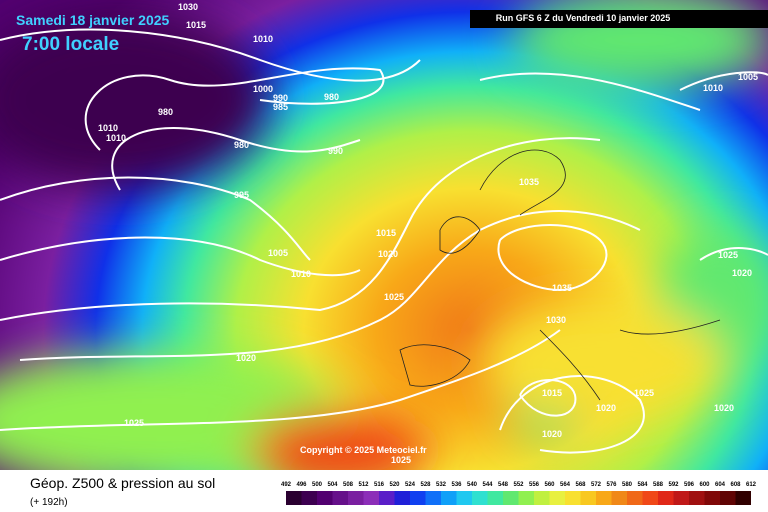 The width and height of the screenshot is (768, 512). What do you see at coordinates (317, 485) in the screenshot?
I see `legend-label: 500` at bounding box center [317, 485].